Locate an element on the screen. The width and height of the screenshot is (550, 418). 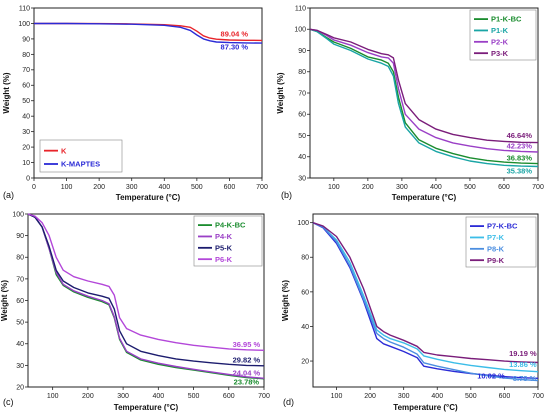
panel-label: (d) is located at coordinates (288, 402).